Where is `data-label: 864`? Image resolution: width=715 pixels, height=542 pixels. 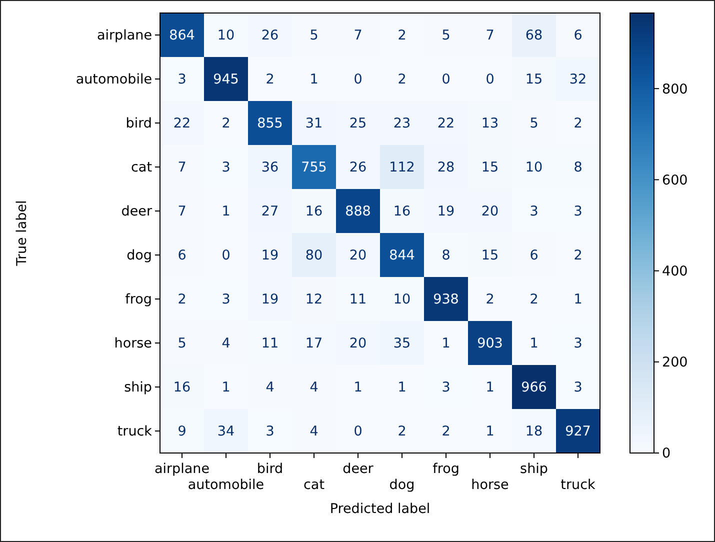
data-label: 864 is located at coordinates (182, 36).